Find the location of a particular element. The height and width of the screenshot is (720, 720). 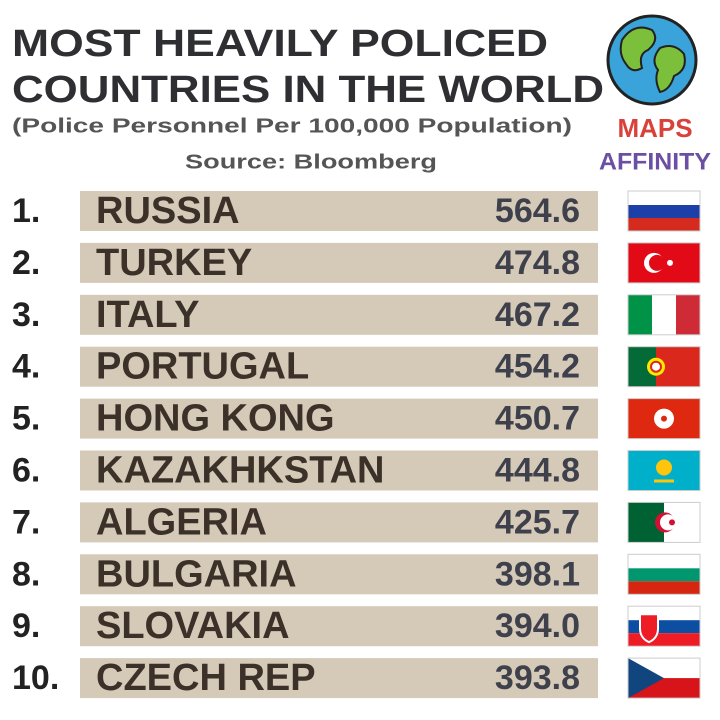

value: 474.8 is located at coordinates (537, 263).